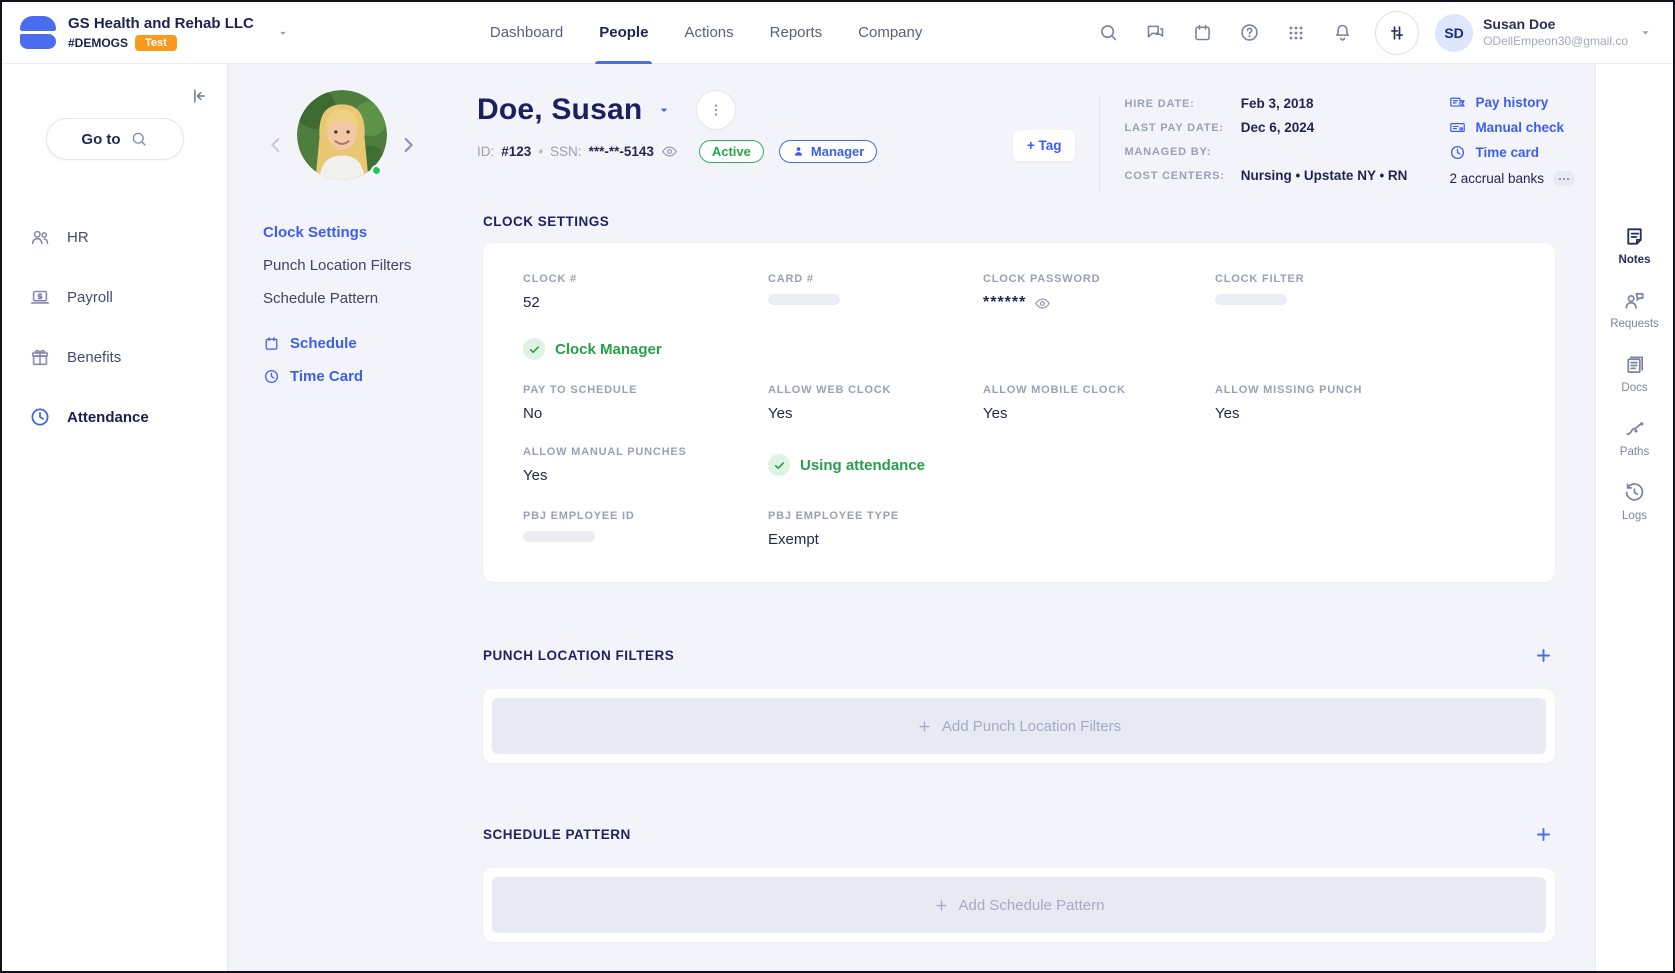 The height and width of the screenshot is (973, 1675). I want to click on reveal-password-eye-icon, so click(1042, 303).